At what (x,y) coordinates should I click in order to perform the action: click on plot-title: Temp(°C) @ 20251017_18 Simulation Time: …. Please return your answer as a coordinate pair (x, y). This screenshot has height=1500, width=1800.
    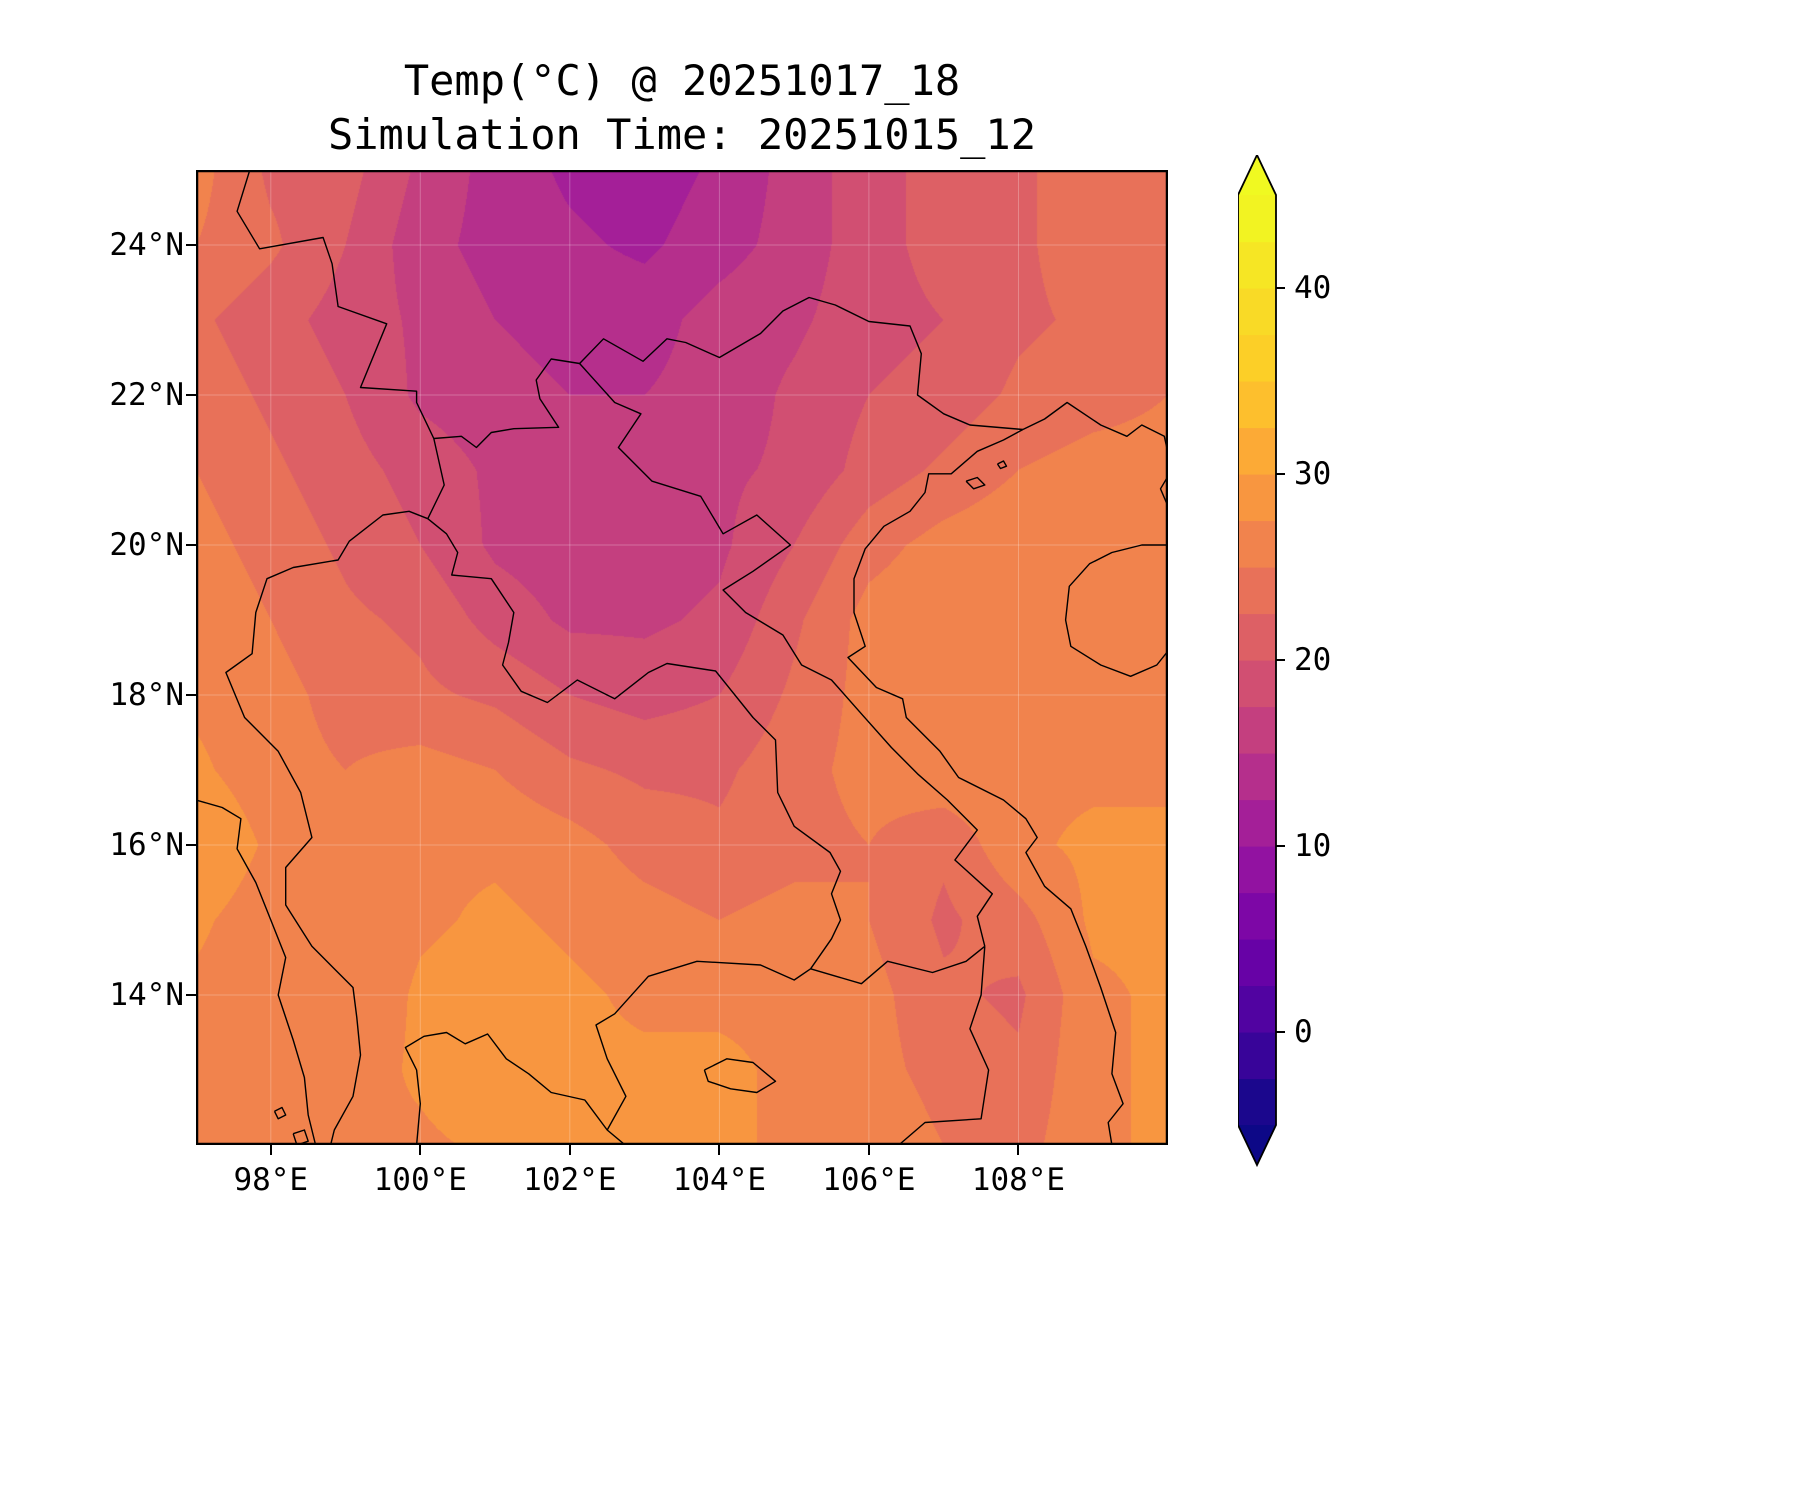
    Looking at the image, I should click on (682, 108).